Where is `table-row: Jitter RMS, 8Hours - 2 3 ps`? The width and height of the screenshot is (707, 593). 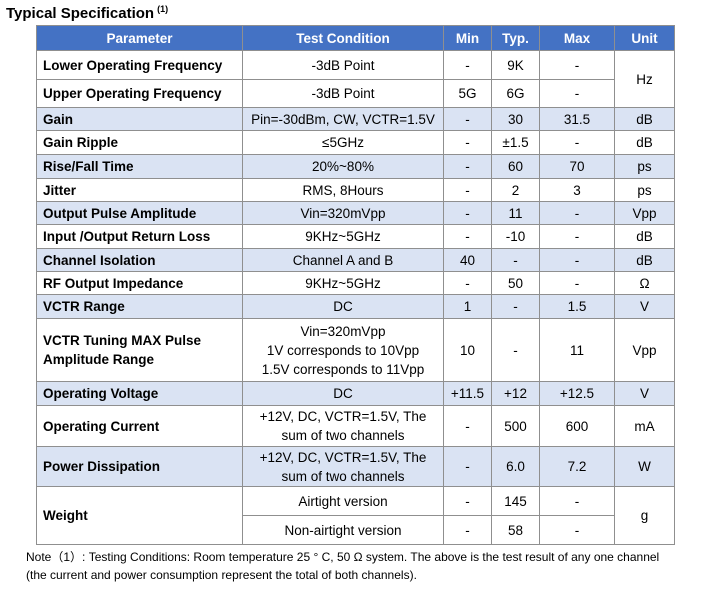 table-row: Jitter RMS, 8Hours - 2 3 ps is located at coordinates (355, 190).